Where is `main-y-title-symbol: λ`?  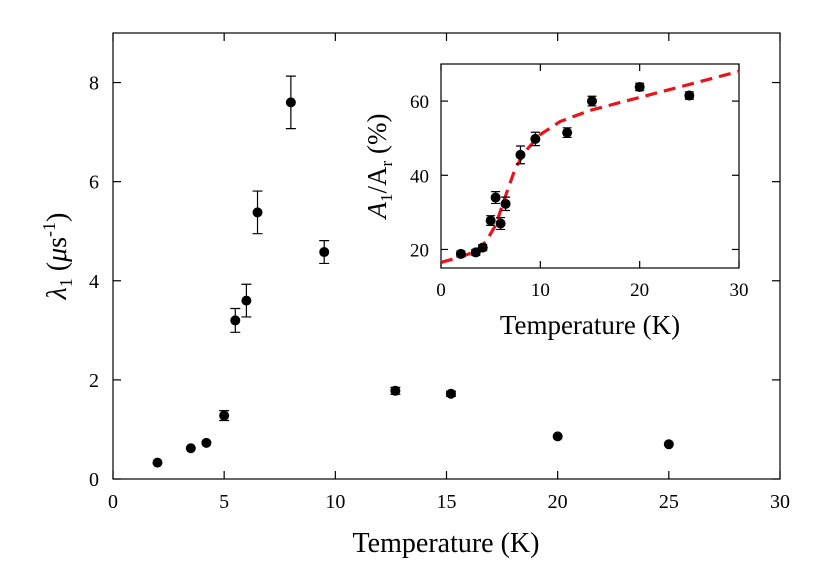
main-y-title-symbol: λ is located at coordinates (57, 293).